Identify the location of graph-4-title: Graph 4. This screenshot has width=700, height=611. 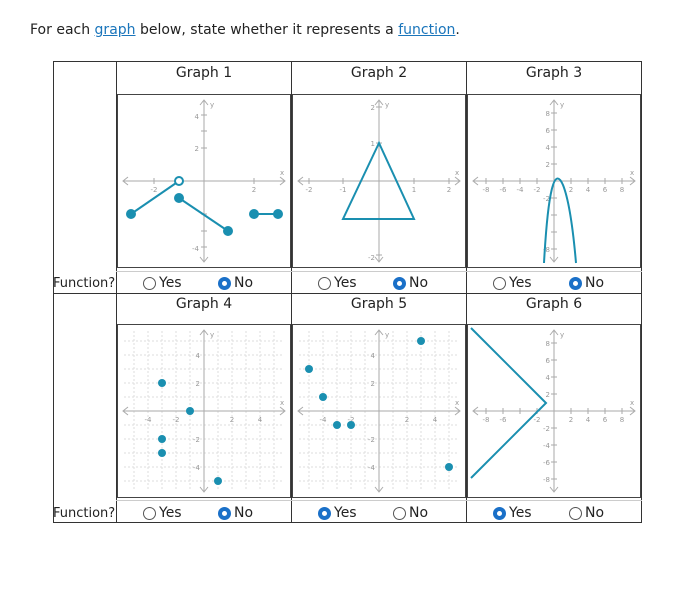
(204, 304).